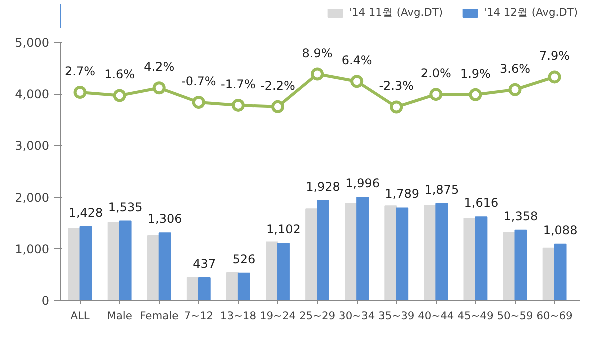  I want to click on x-tick-label: 7~12, so click(199, 316).